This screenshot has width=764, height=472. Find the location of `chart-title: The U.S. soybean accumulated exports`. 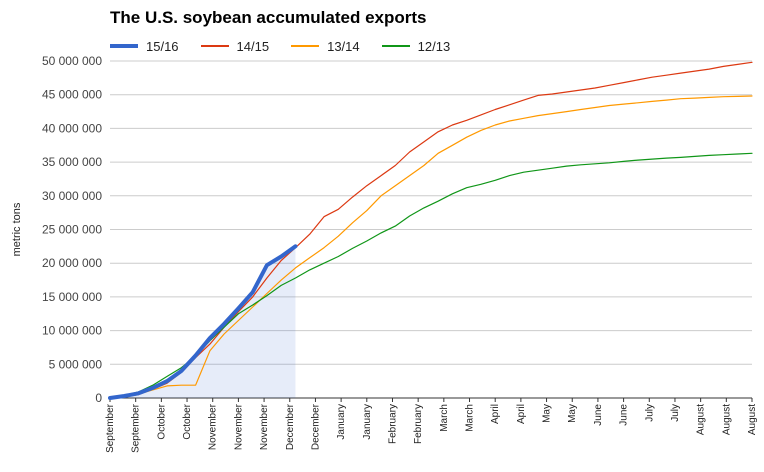

chart-title: The U.S. soybean accumulated exports is located at coordinates (268, 17).